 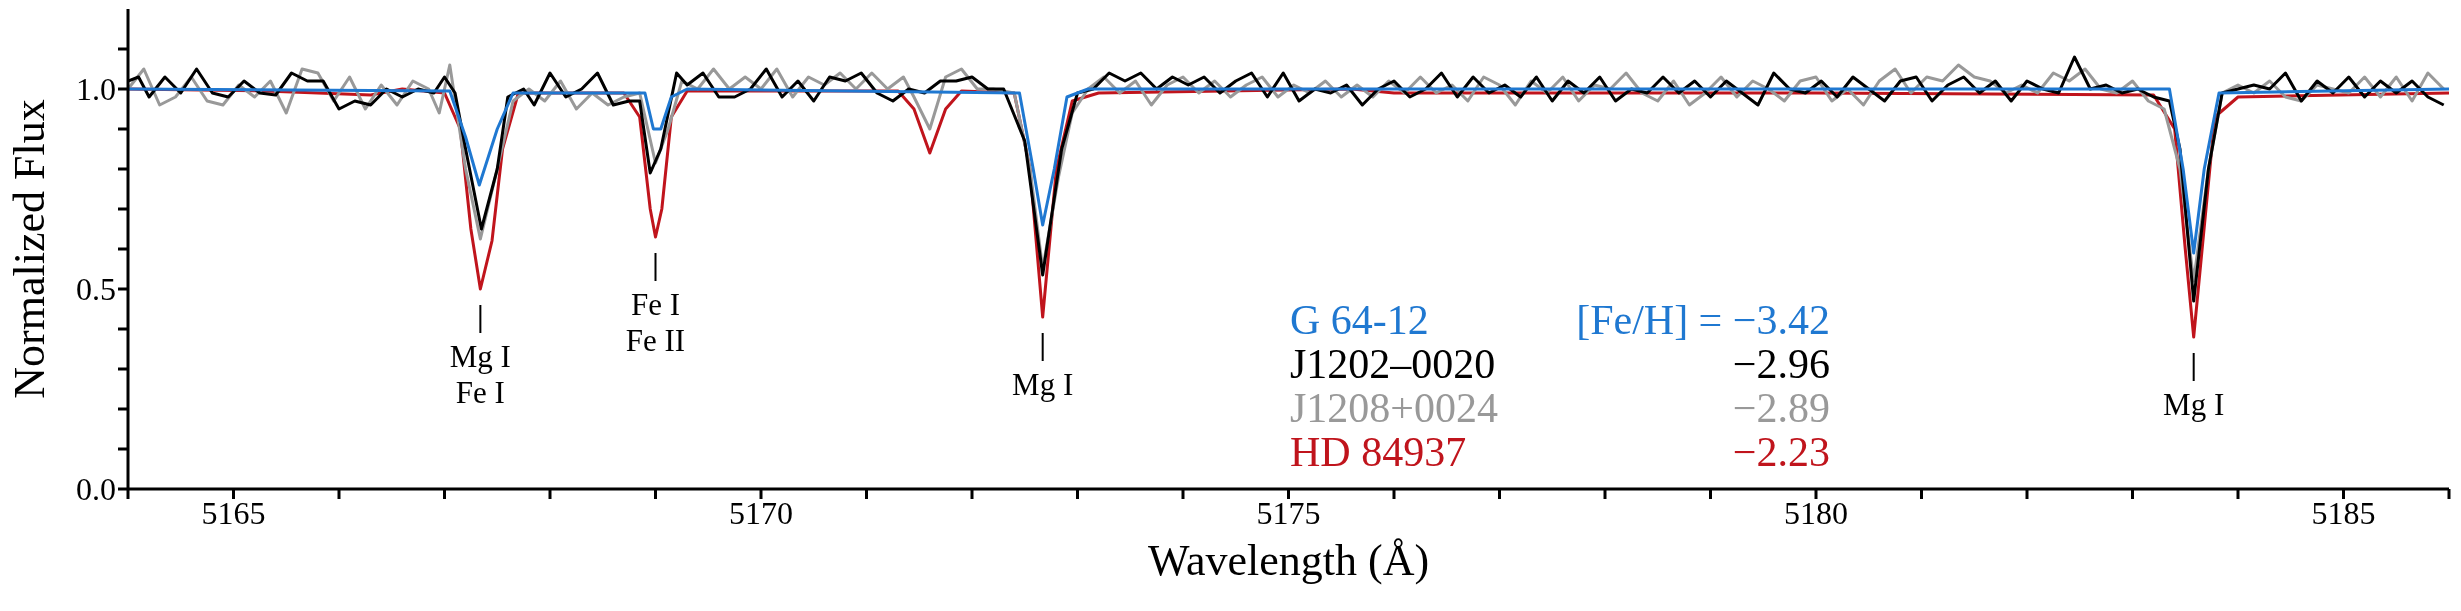 What do you see at coordinates (1393, 364) in the screenshot?
I see `text: J1202–0020` at bounding box center [1393, 364].